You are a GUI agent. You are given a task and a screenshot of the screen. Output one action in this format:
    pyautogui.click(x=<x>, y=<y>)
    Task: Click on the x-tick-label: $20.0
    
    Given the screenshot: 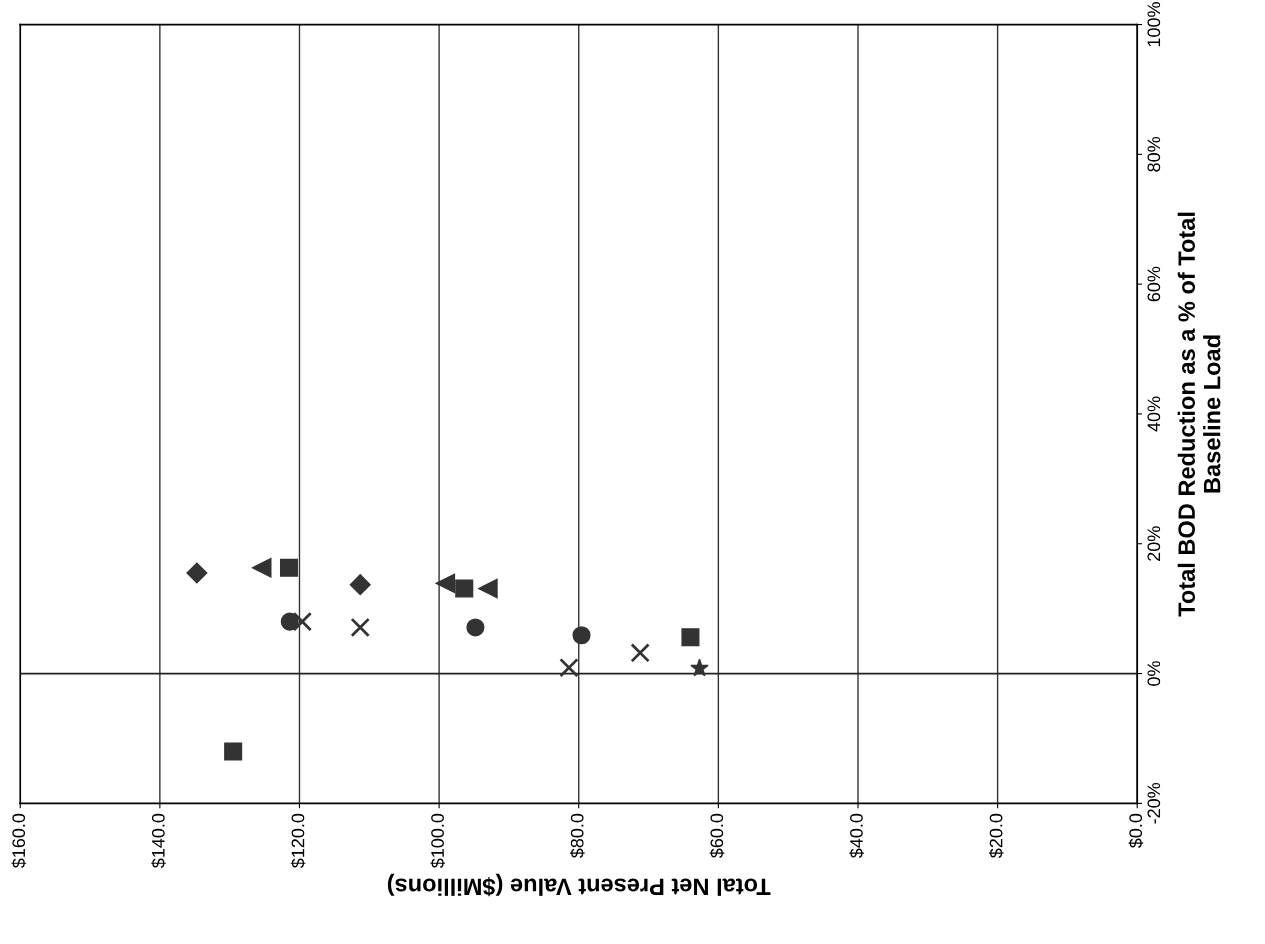 What is the action you would take?
    pyautogui.click(x=996, y=836)
    